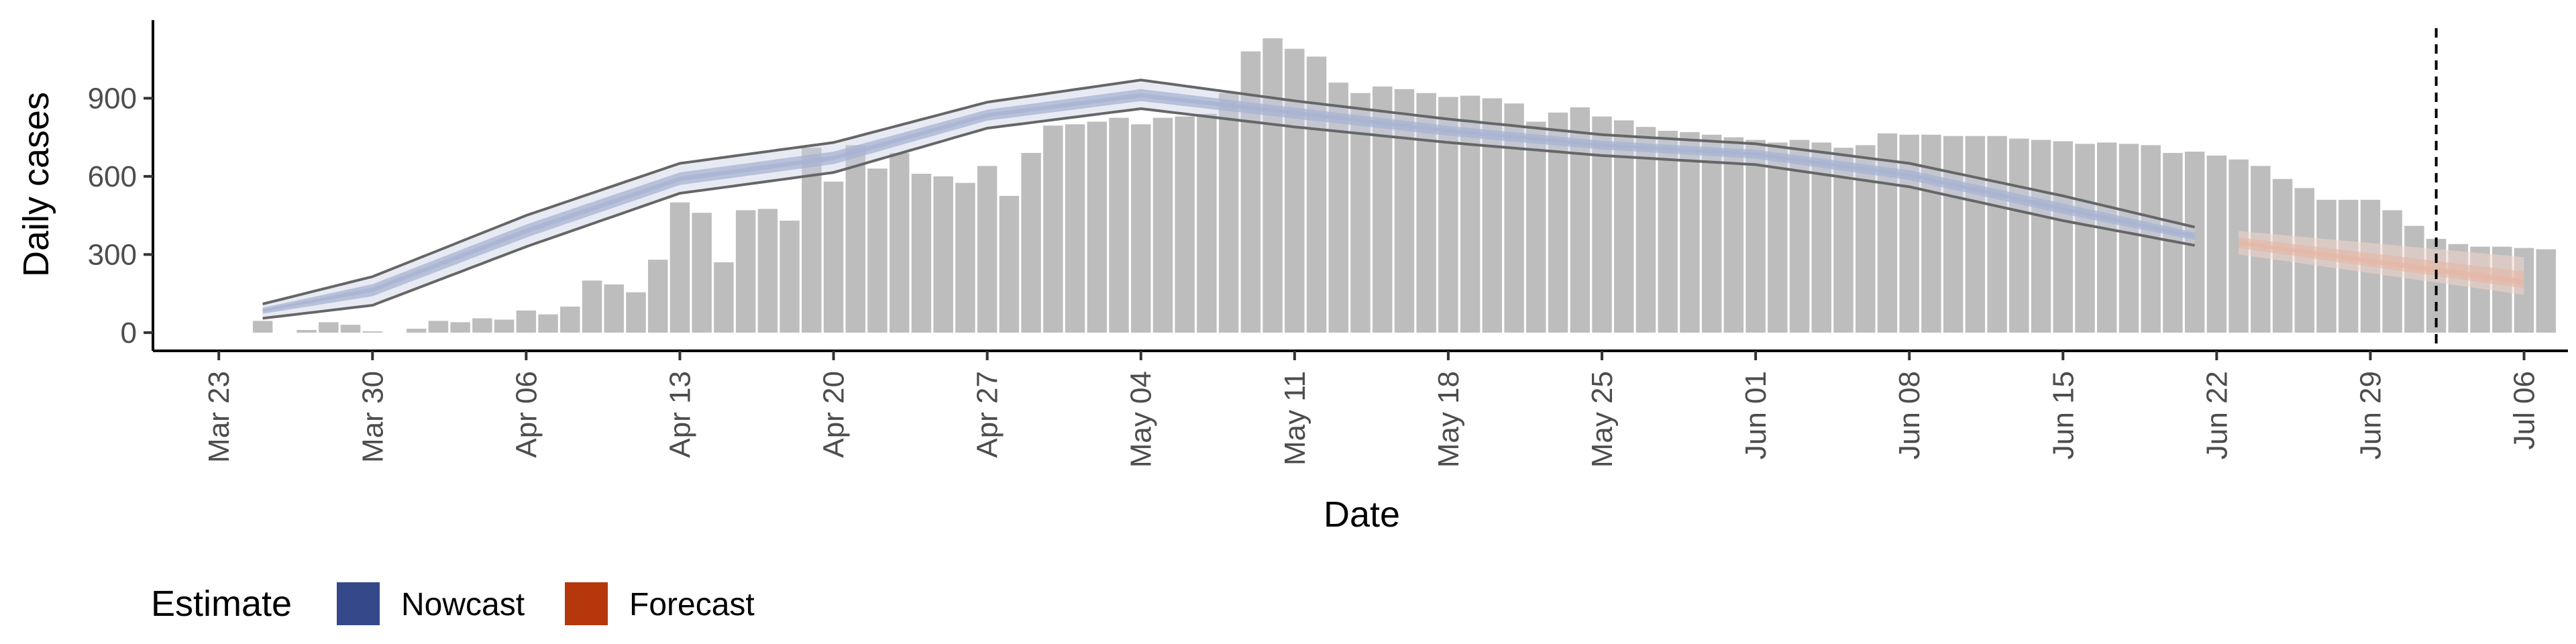  What do you see at coordinates (1295, 418) in the screenshot?
I see `x-tick-label: May 11` at bounding box center [1295, 418].